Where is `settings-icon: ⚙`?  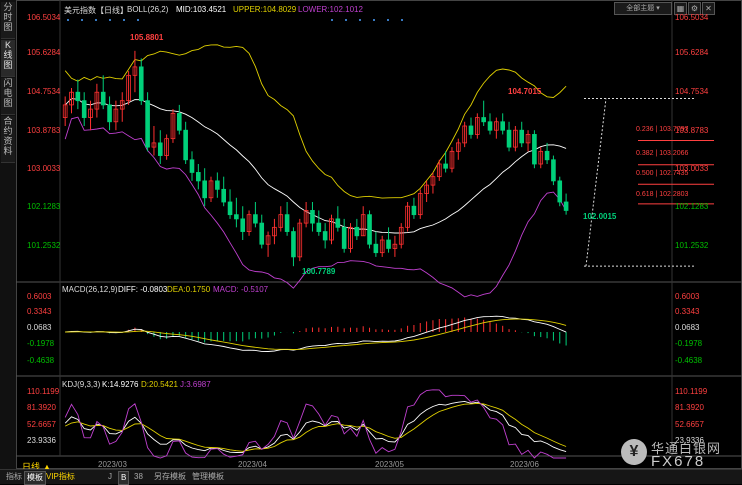
settings-icon: ⚙ is located at coordinates (694, 8).